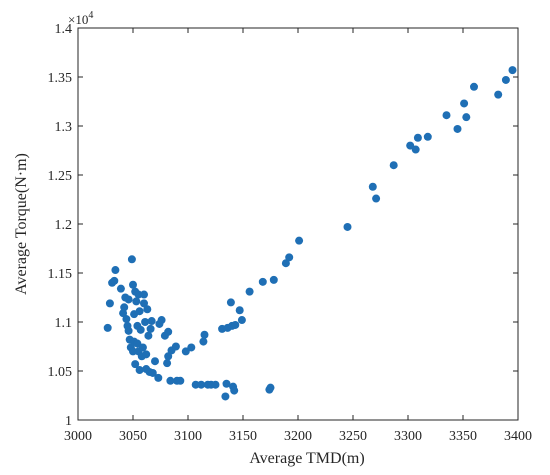  Describe the element at coordinates (518, 436) in the screenshot. I see `x-tick-label: 3400` at that location.